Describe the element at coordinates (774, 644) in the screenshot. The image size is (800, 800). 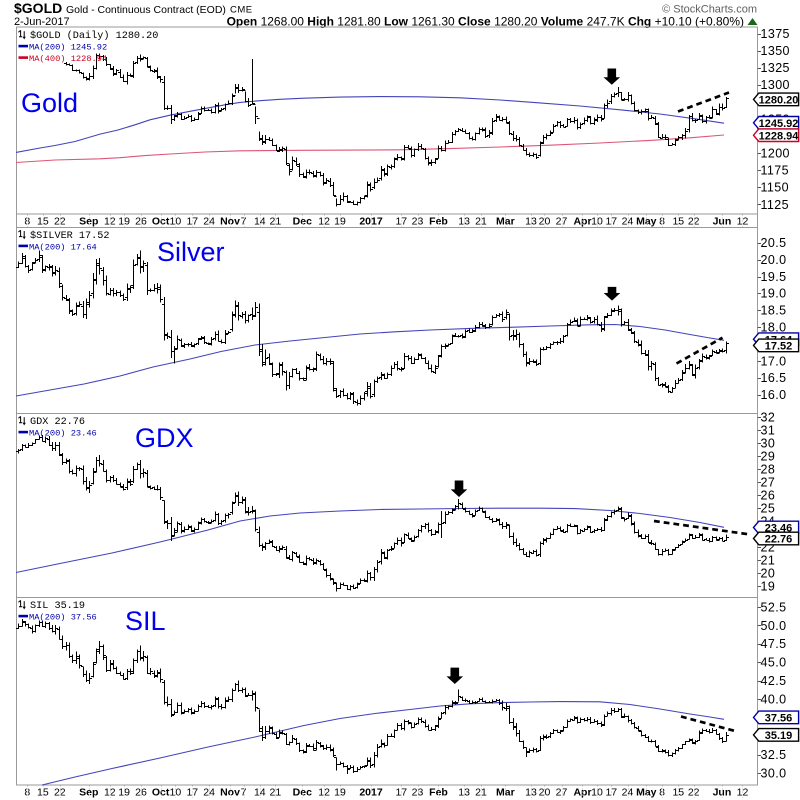
I see `svg-text: 47.5` at that location.